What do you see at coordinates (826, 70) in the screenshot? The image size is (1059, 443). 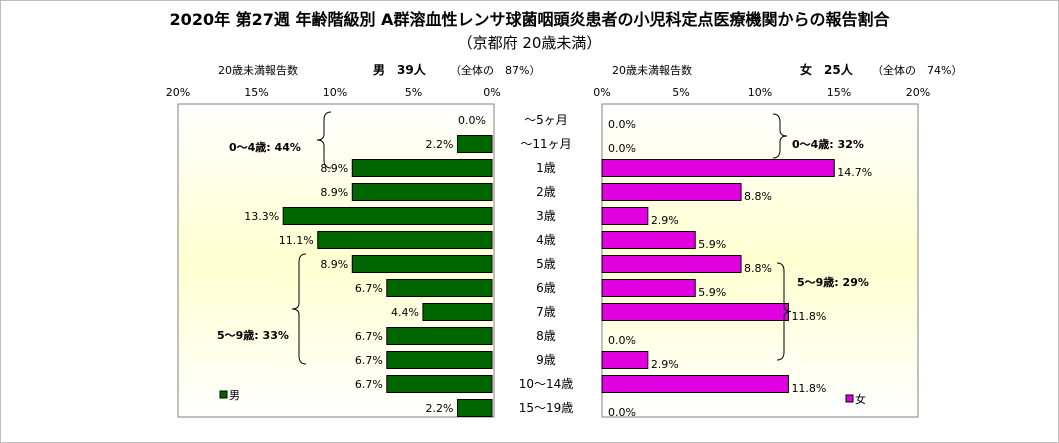 I see `female-sex-count: 女 25人` at bounding box center [826, 70].